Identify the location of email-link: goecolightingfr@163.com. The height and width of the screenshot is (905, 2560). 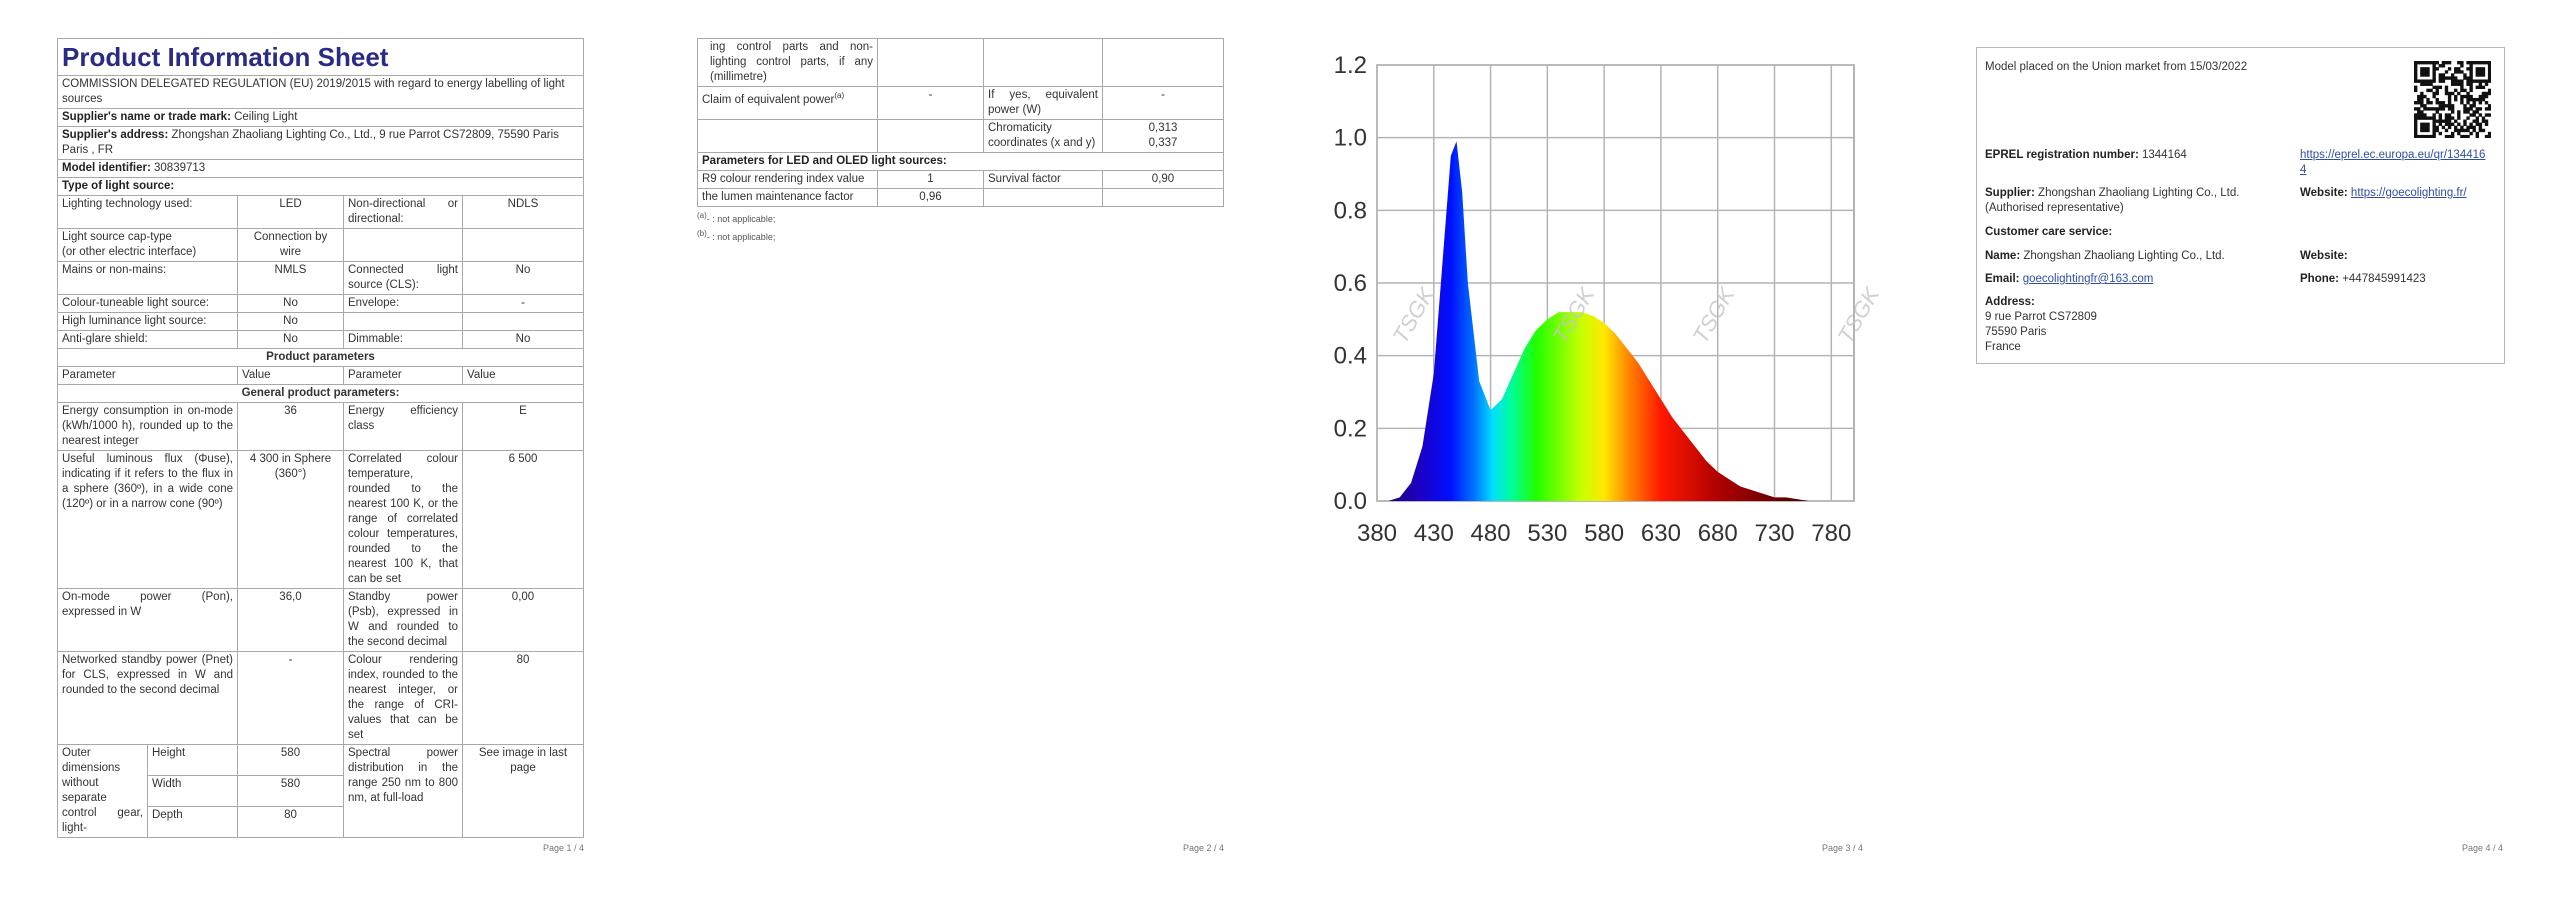
(2088, 279).